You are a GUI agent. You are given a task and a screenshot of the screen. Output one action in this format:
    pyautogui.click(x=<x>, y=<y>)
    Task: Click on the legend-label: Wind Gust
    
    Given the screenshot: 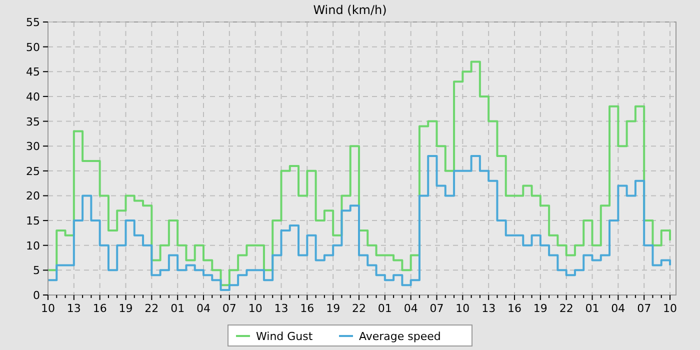 What is the action you would take?
    pyautogui.click(x=285, y=336)
    